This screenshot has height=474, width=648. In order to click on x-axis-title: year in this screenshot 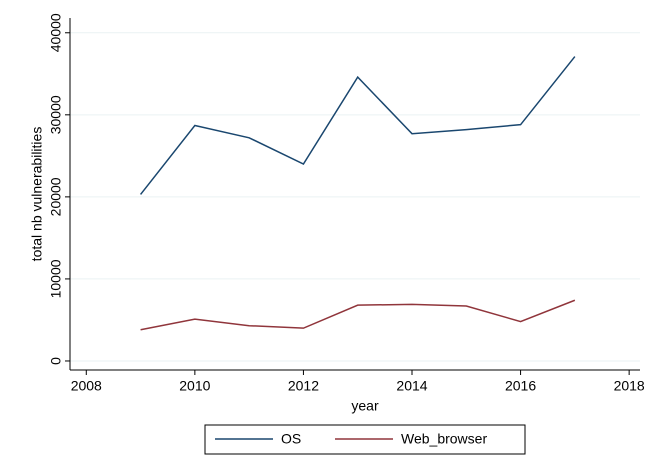, I will do `click(365, 406)`.